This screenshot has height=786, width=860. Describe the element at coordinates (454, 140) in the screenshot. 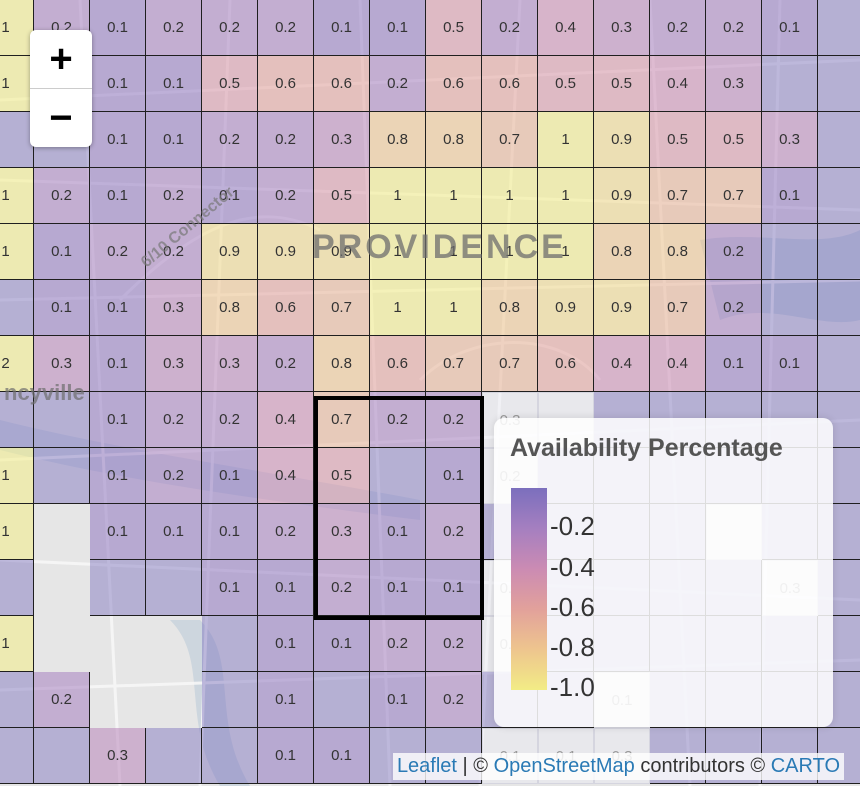

I see `grid-cell: 0.8` at that location.